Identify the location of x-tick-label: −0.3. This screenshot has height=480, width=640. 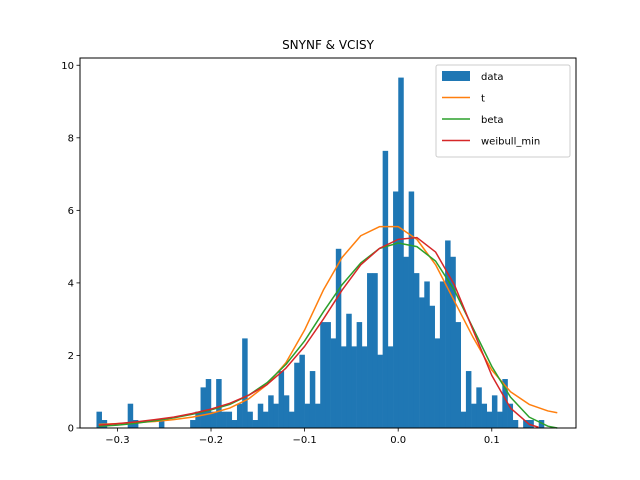
(117, 440).